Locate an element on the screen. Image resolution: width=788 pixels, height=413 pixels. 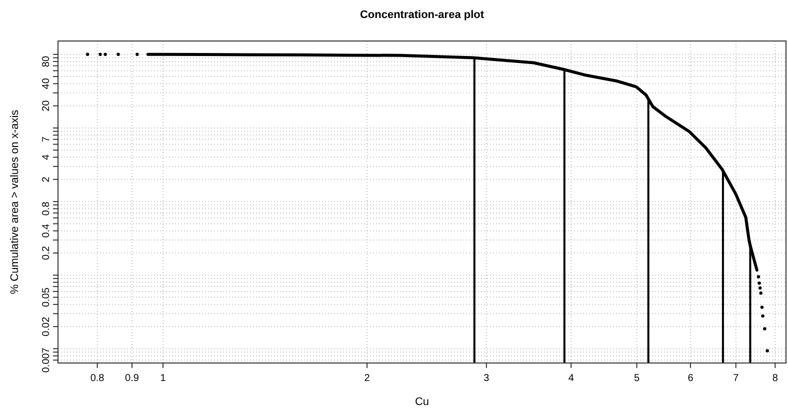
y-tick-label: 7 is located at coordinates (46, 139).